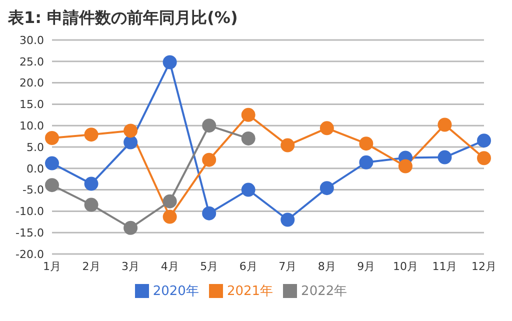 This screenshot has width=512, height=321. Describe the element at coordinates (169, 266) in the screenshot. I see `x-tick-label: 4月` at that location.